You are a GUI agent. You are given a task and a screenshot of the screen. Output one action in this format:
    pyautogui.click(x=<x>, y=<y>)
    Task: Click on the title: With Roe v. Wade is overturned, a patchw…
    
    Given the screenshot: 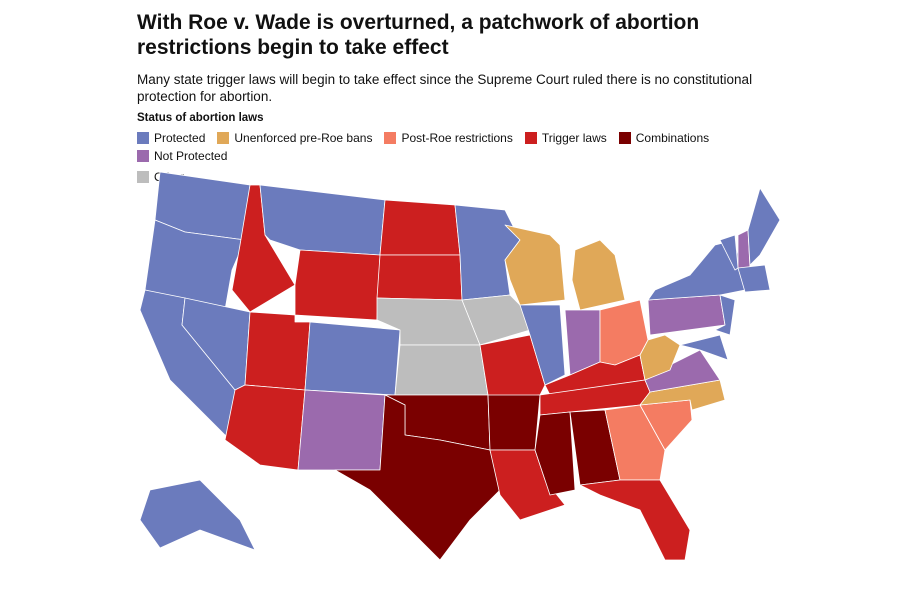 What is the action you would take?
    pyautogui.click(x=418, y=35)
    